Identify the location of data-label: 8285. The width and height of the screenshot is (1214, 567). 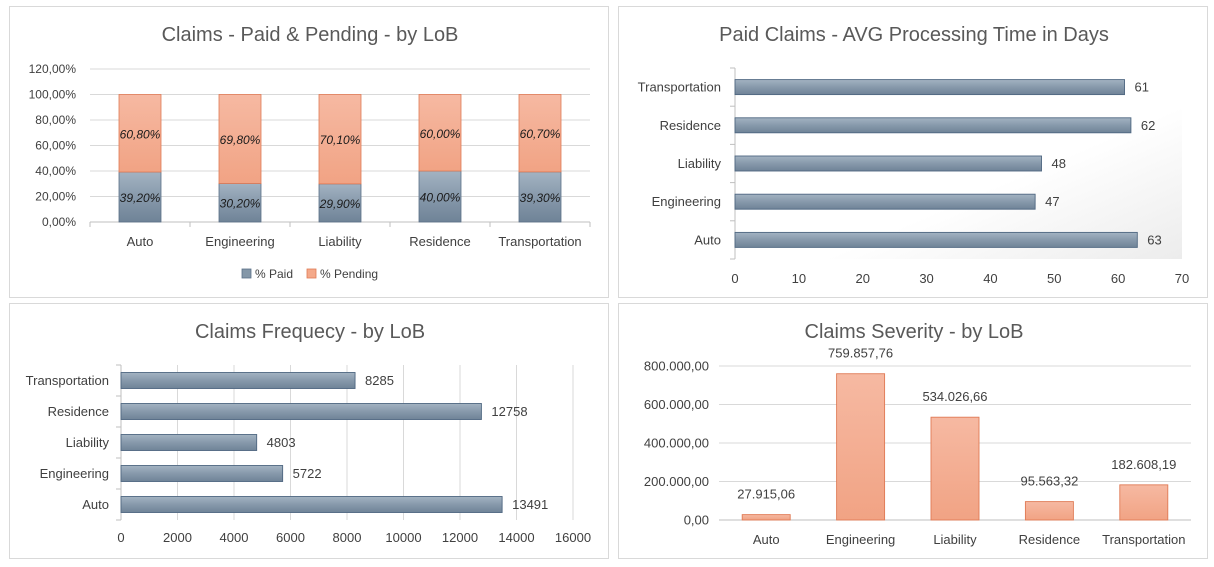
(379, 380).